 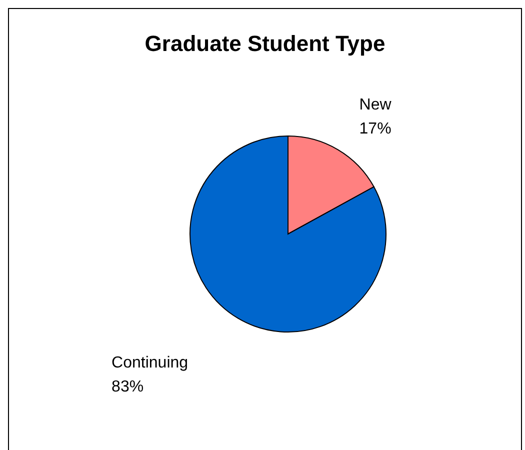 What do you see at coordinates (375, 129) in the screenshot?
I see `data-label: 17%` at bounding box center [375, 129].